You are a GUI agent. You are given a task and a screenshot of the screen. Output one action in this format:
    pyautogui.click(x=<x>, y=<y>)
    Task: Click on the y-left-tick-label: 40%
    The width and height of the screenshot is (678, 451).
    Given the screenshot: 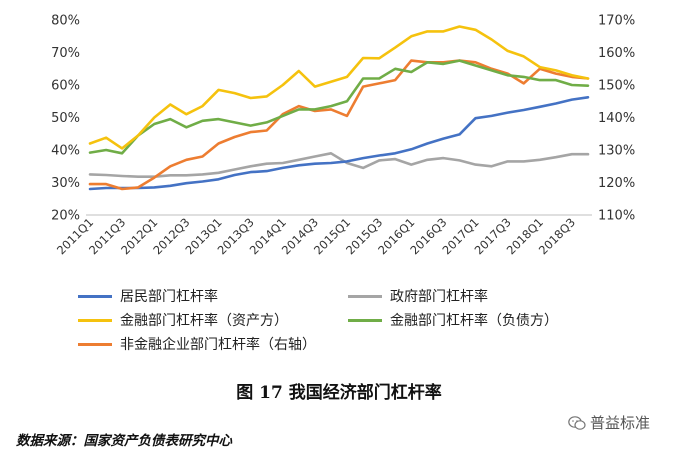 What is the action you would take?
    pyautogui.click(x=65, y=151)
    